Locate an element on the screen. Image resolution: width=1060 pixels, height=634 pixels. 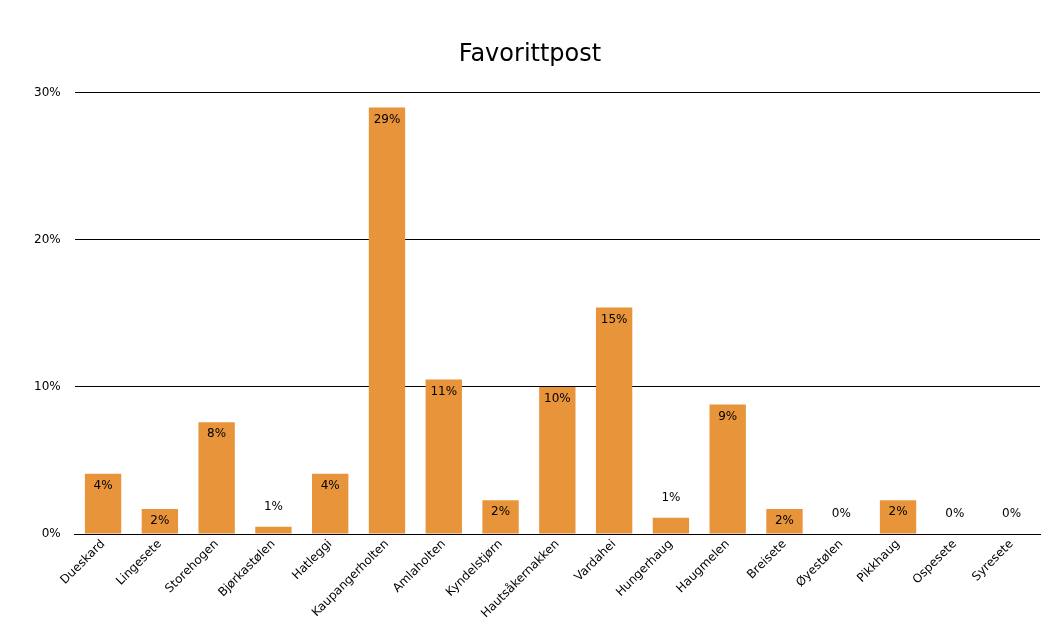
chart-title: Favorittpost is located at coordinates (530, 52).